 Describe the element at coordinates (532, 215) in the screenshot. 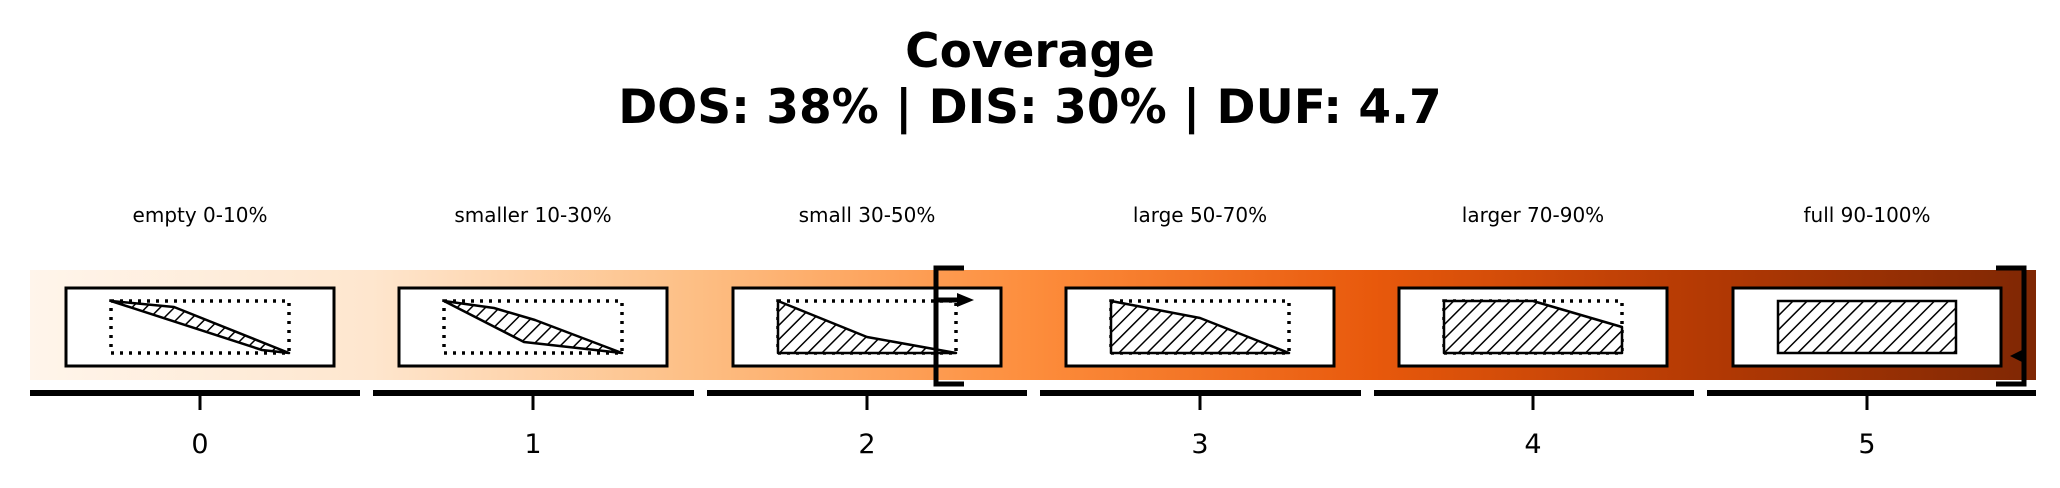

I see `category-label-1: smaller 10-30%` at that location.